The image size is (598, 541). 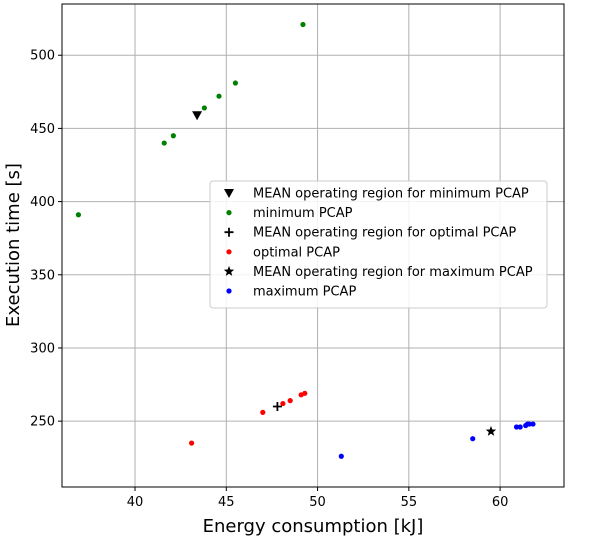 I want to click on x-tick-label: 50, so click(x=317, y=502).